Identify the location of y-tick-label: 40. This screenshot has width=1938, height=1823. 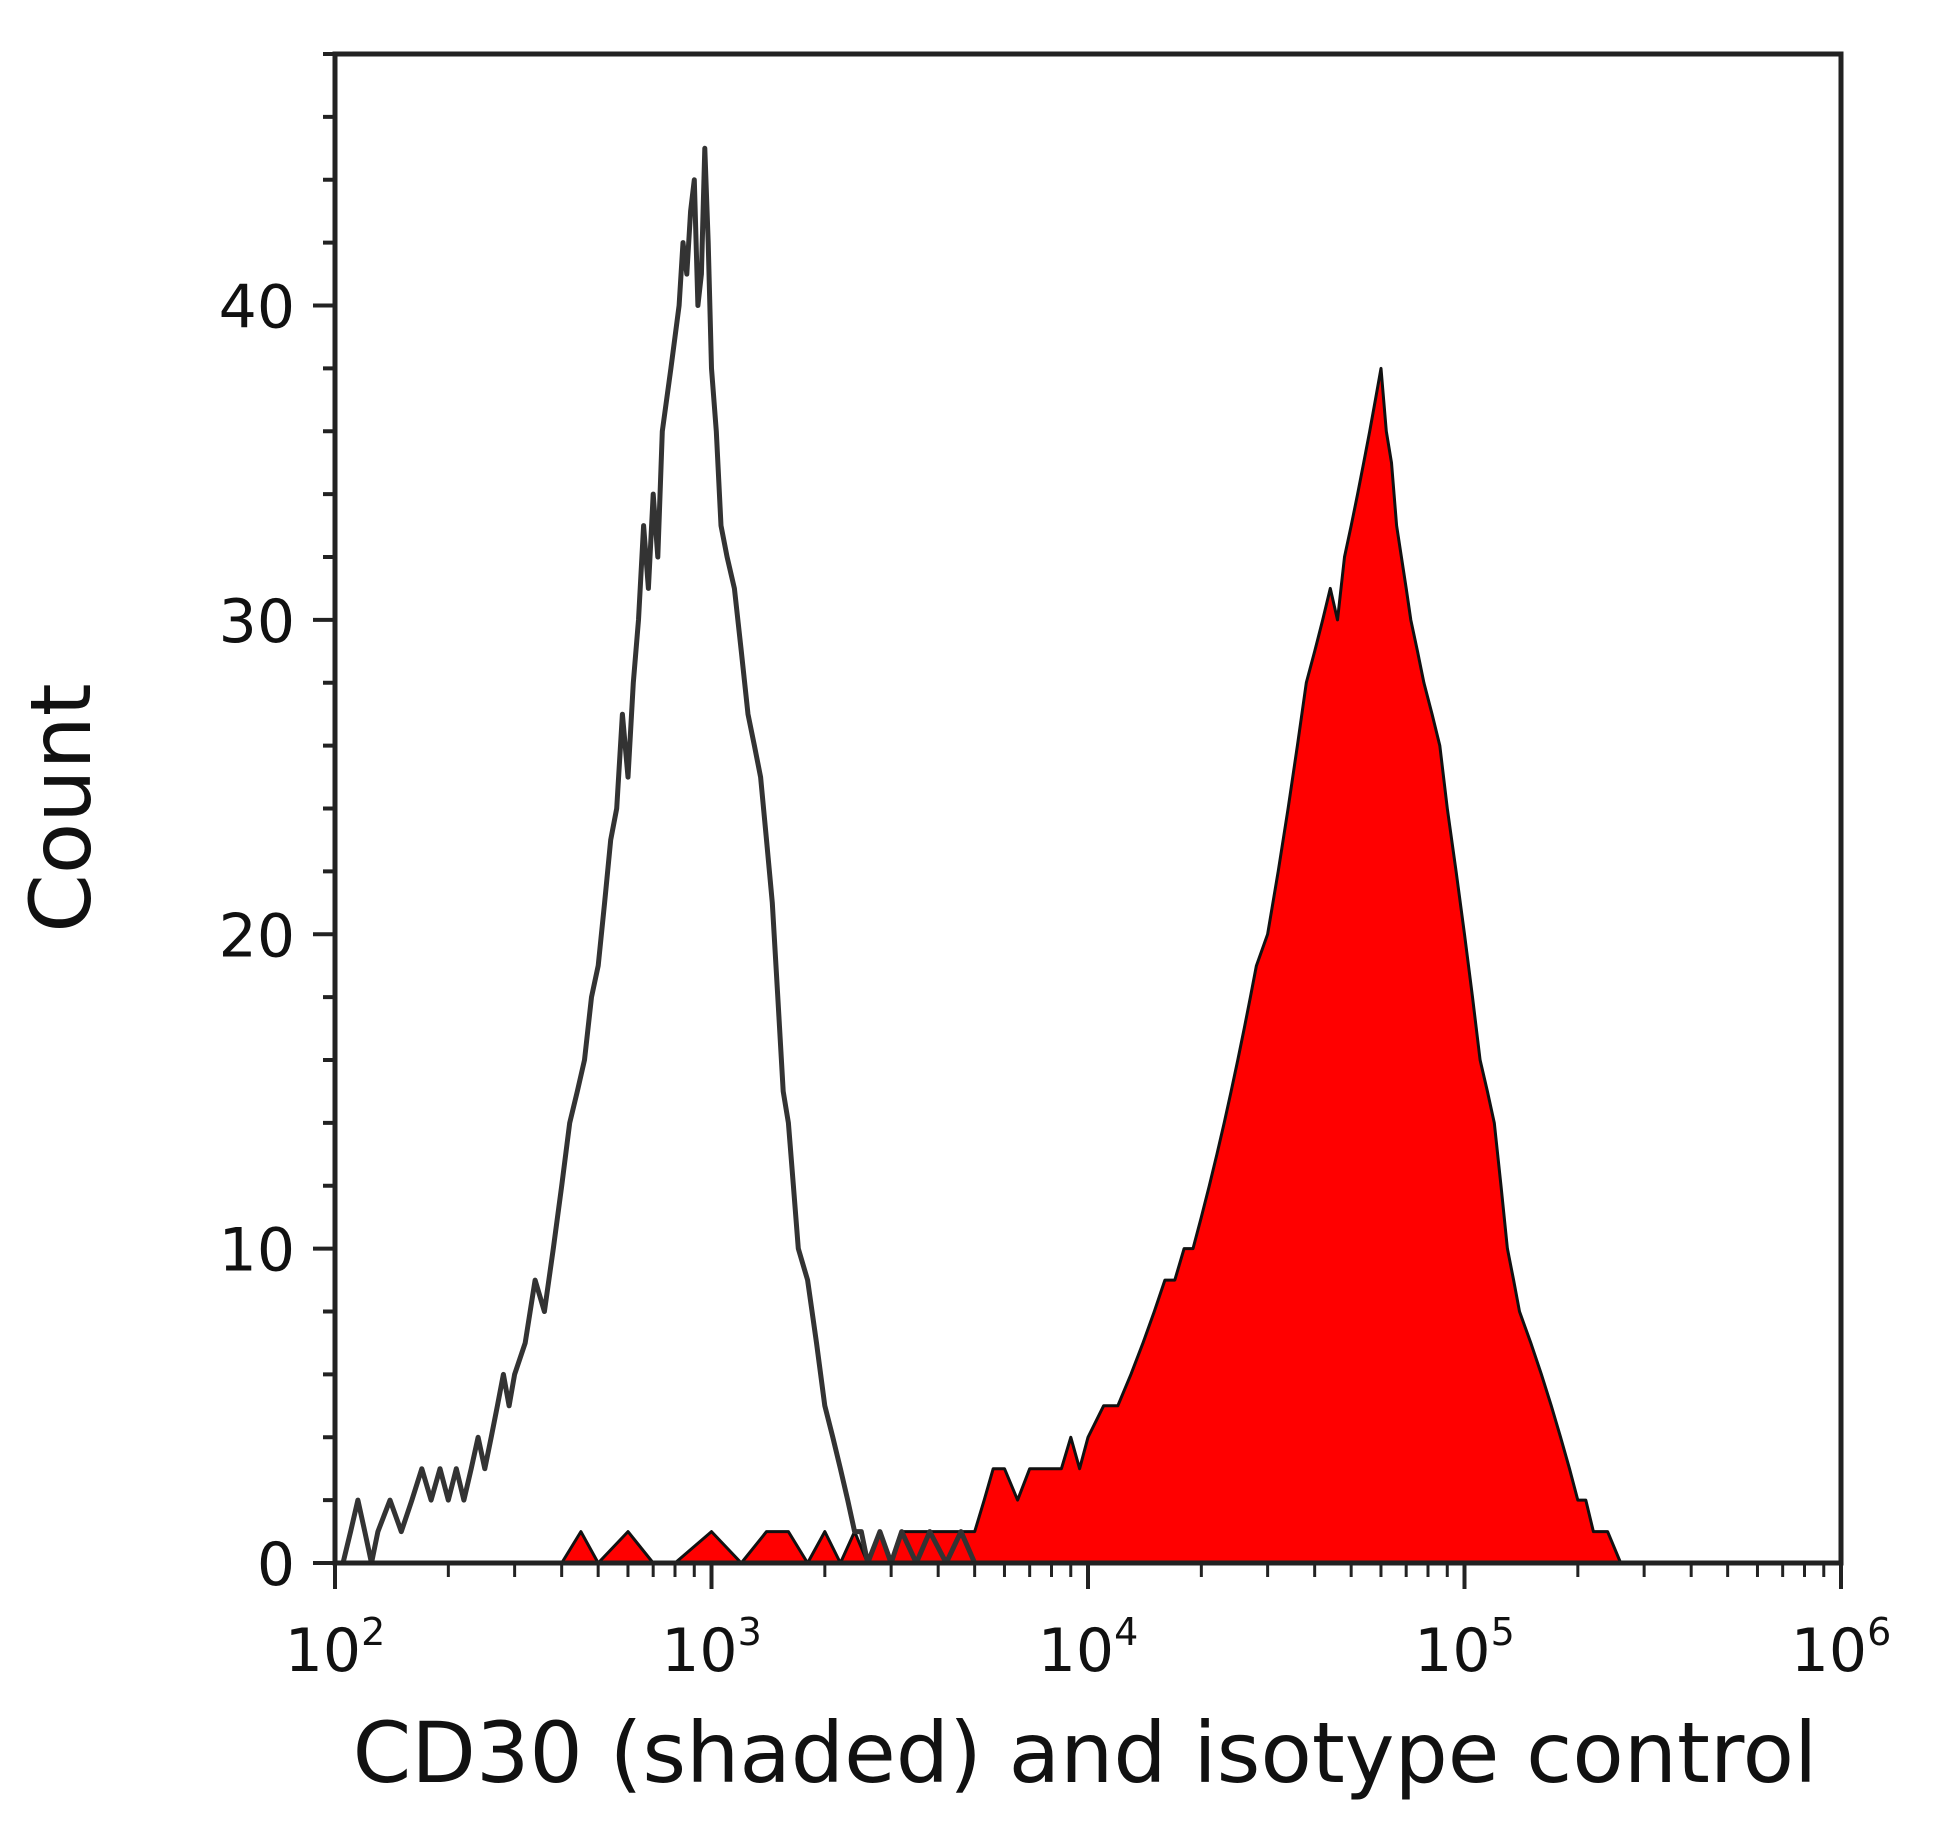
(257, 308).